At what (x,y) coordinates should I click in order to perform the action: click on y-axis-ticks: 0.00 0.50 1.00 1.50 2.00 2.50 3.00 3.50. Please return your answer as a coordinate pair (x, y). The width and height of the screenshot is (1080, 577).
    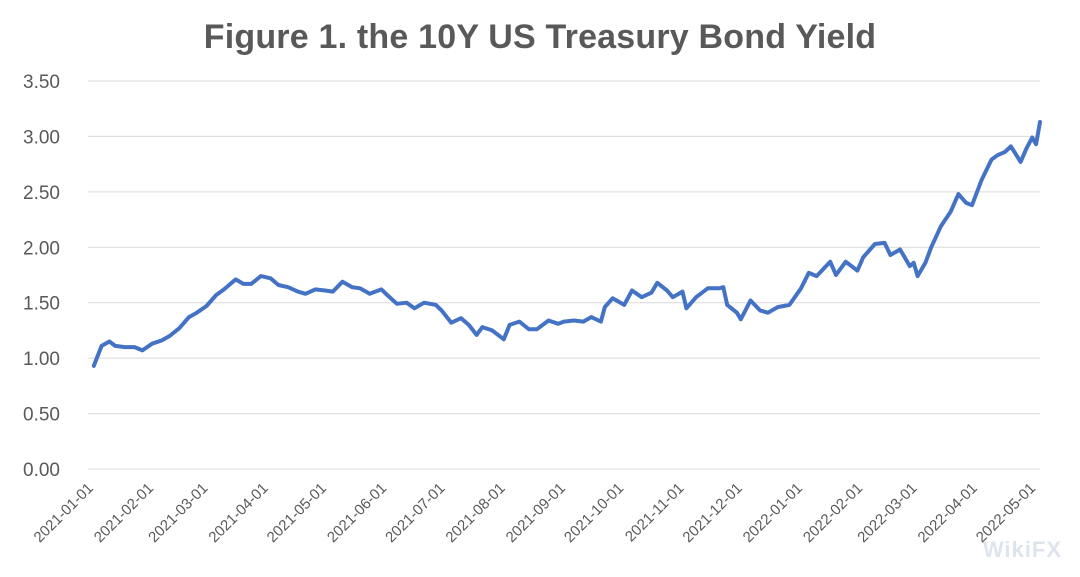
    Looking at the image, I should click on (41, 276).